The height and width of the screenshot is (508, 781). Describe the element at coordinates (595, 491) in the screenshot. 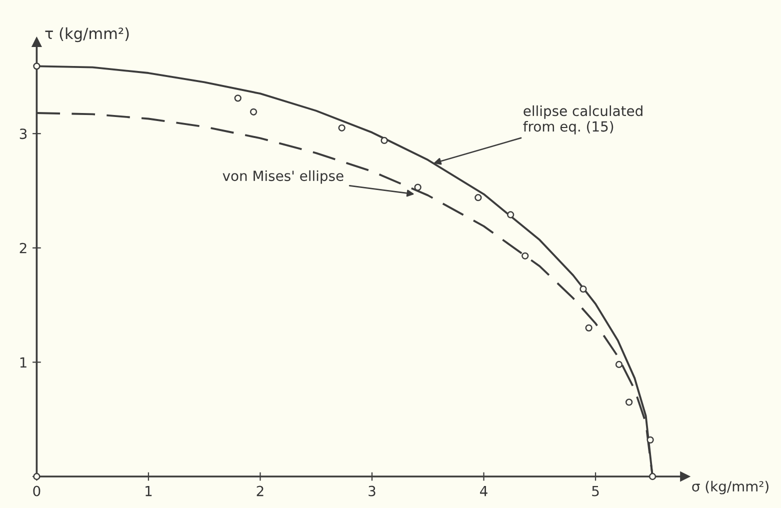

I see `x-tick-label: 5` at that location.